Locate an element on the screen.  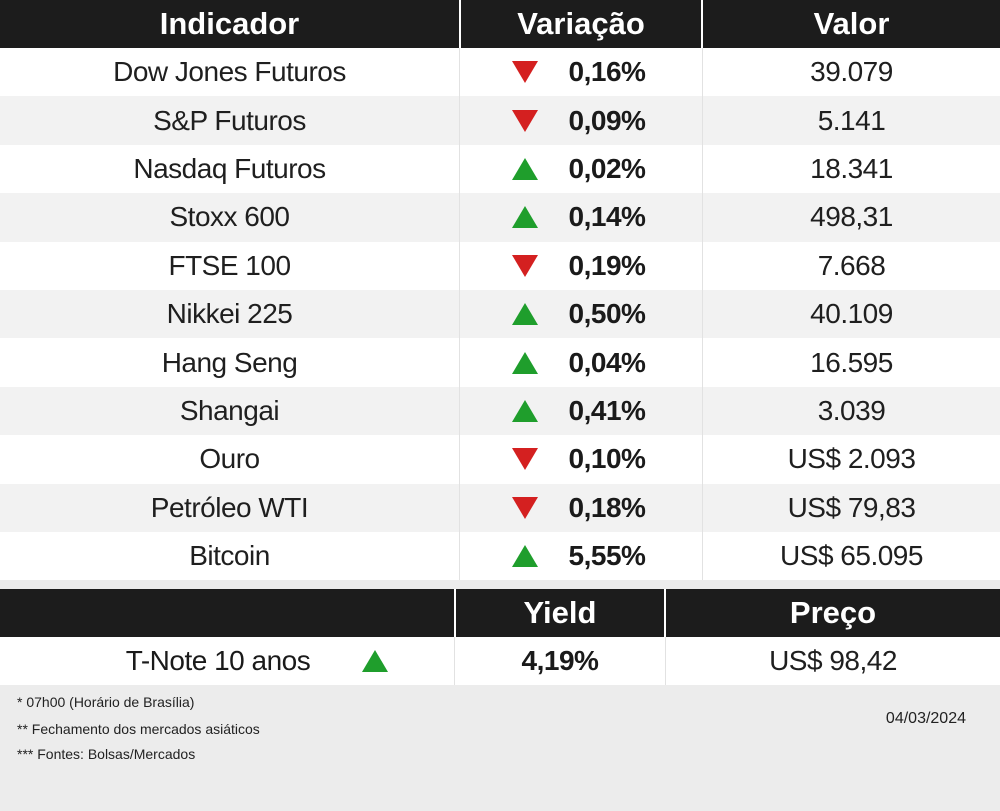
variation-value: 5,55% is located at coordinates (607, 556).